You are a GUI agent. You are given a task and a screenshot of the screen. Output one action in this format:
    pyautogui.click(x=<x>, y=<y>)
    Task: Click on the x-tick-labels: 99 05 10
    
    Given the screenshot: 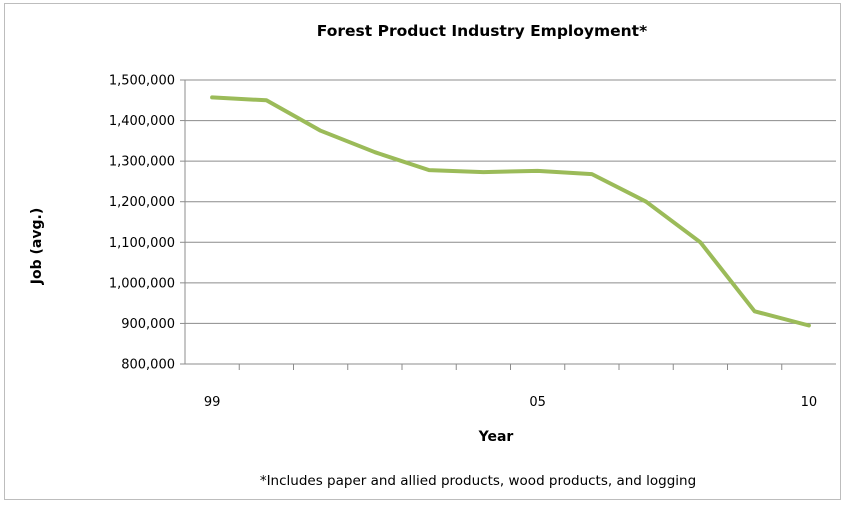 What is the action you would take?
    pyautogui.click(x=510, y=402)
    